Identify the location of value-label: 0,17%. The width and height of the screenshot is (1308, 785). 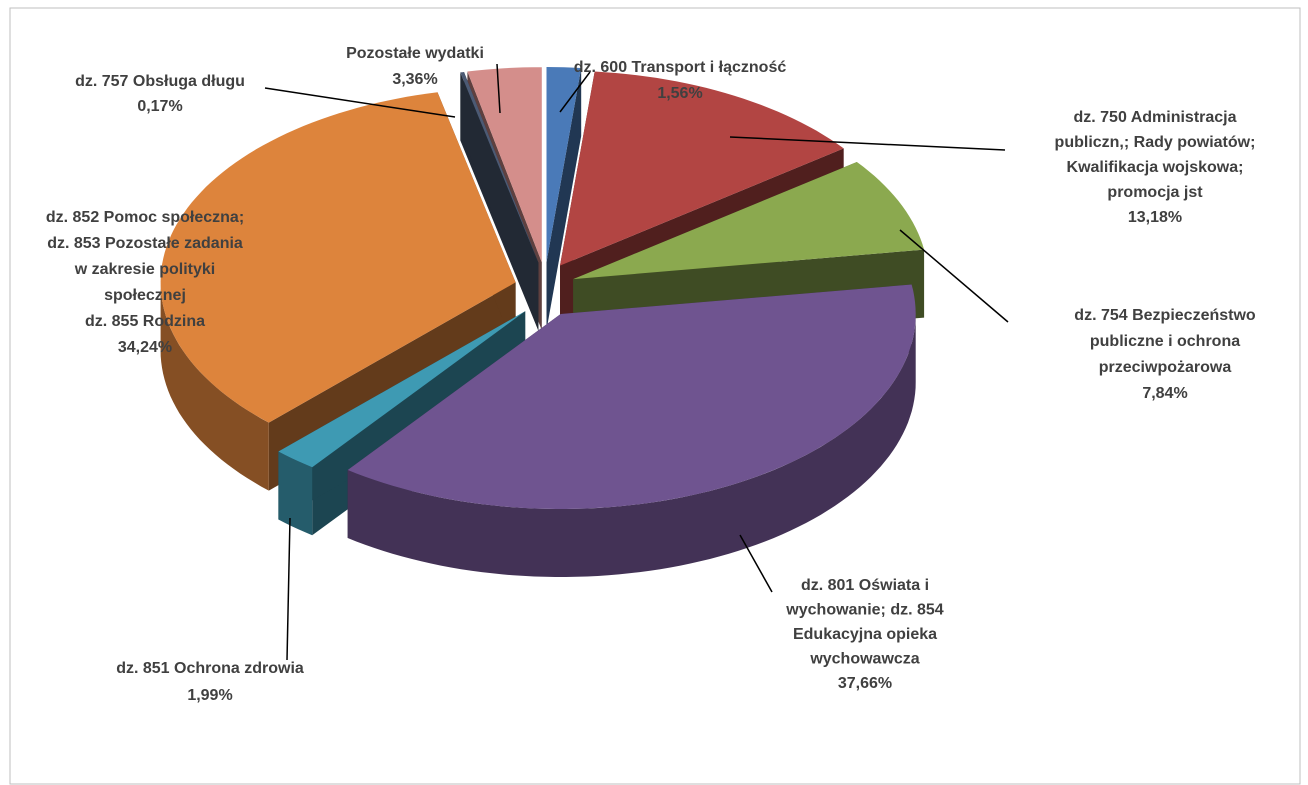
(159, 106).